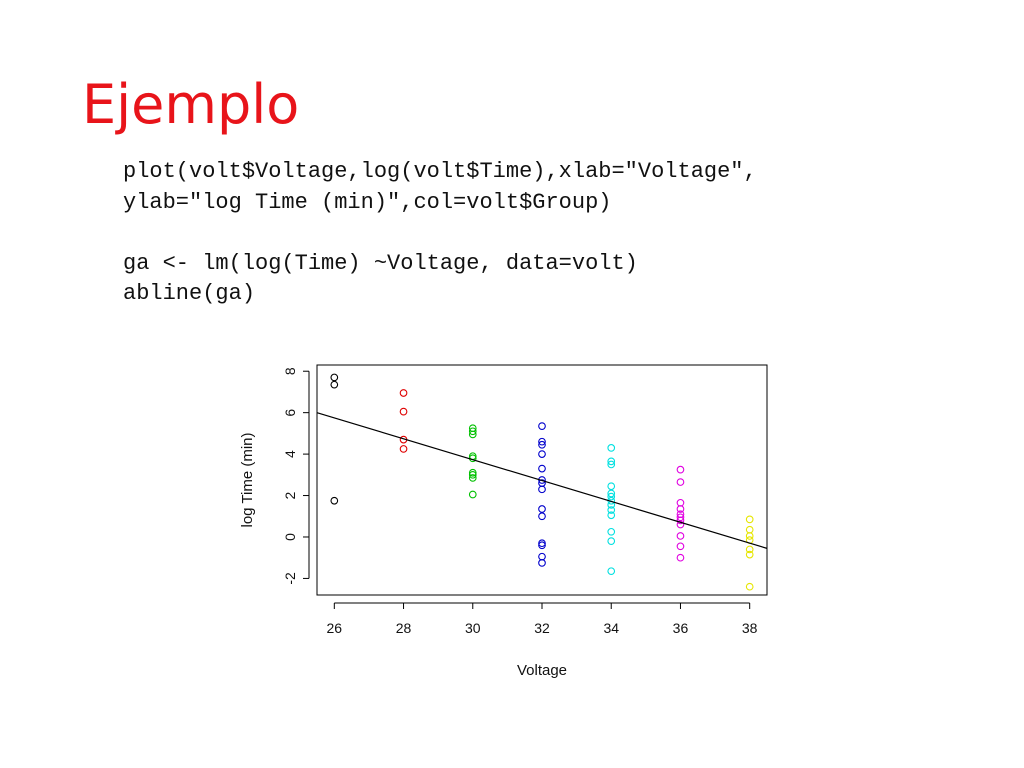 Image resolution: width=1024 pixels, height=768 pixels. I want to click on y-tick-label: 0, so click(290, 537).